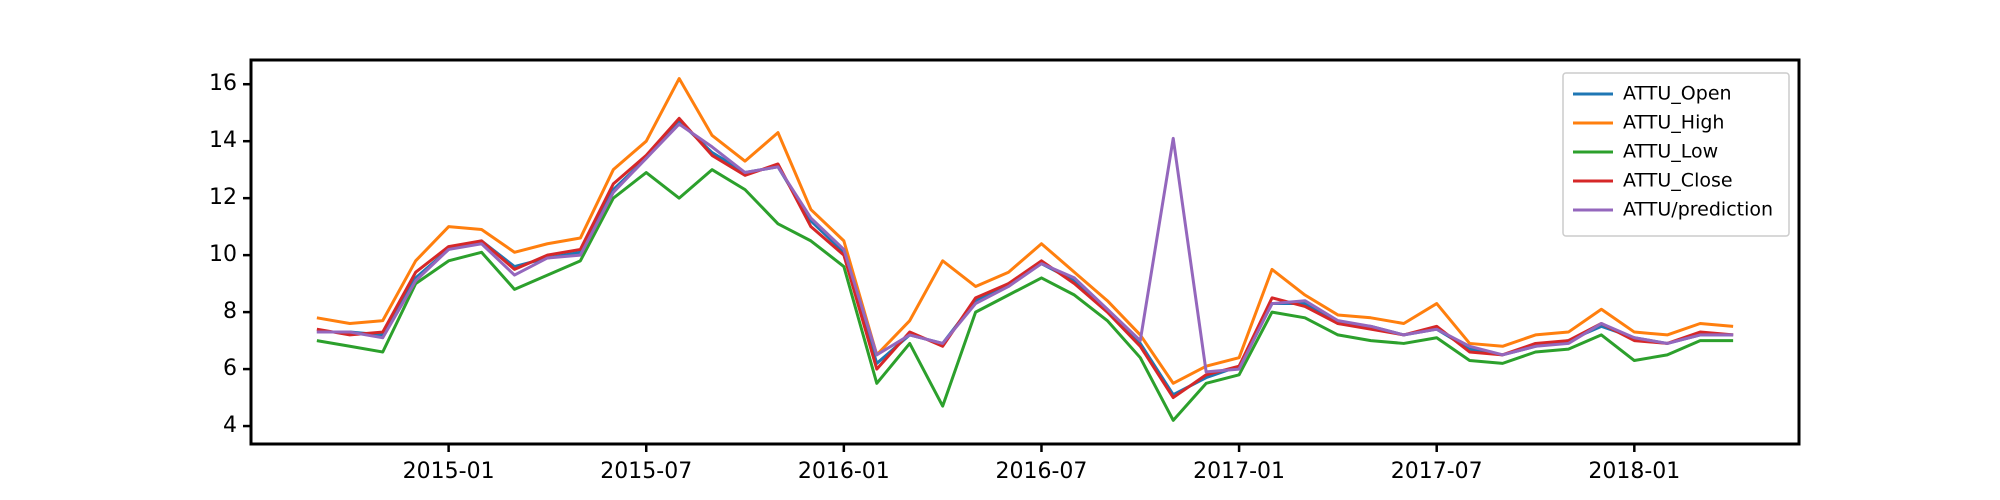  Describe the element at coordinates (1437, 471) in the screenshot. I see `x-tick-label: 2017-07` at that location.